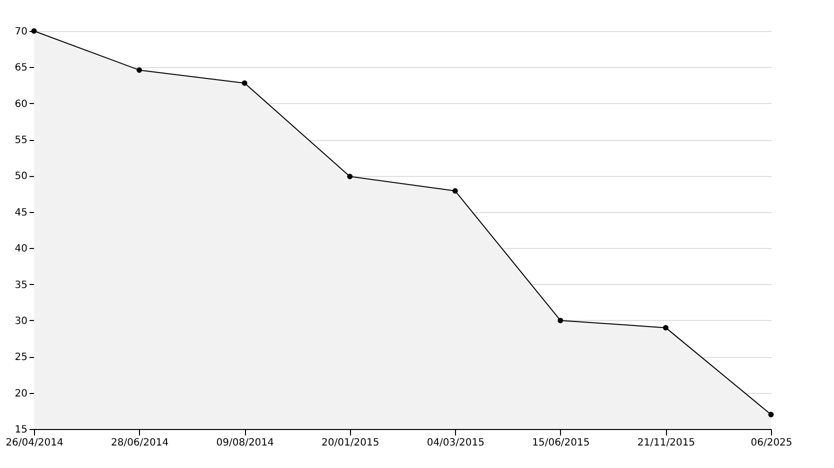  What do you see at coordinates (139, 443) in the screenshot?
I see `x-tick-label: 28/06/2014` at bounding box center [139, 443].